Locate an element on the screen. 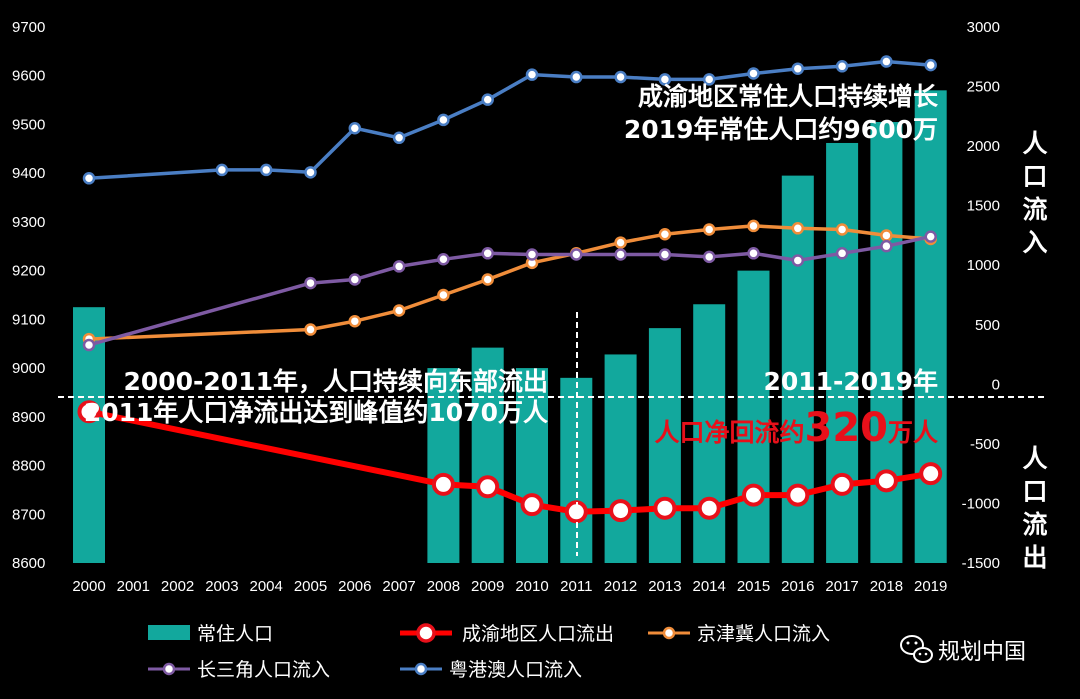 The height and width of the screenshot is (699, 1080). x-tick-label: 2006 is located at coordinates (354, 586).